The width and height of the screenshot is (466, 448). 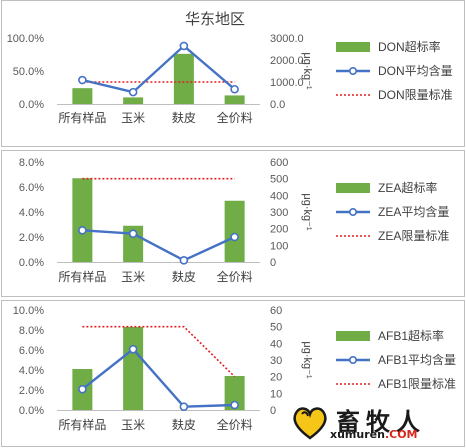 I want to click on right-tick-label: 3000.0, so click(x=287, y=39).